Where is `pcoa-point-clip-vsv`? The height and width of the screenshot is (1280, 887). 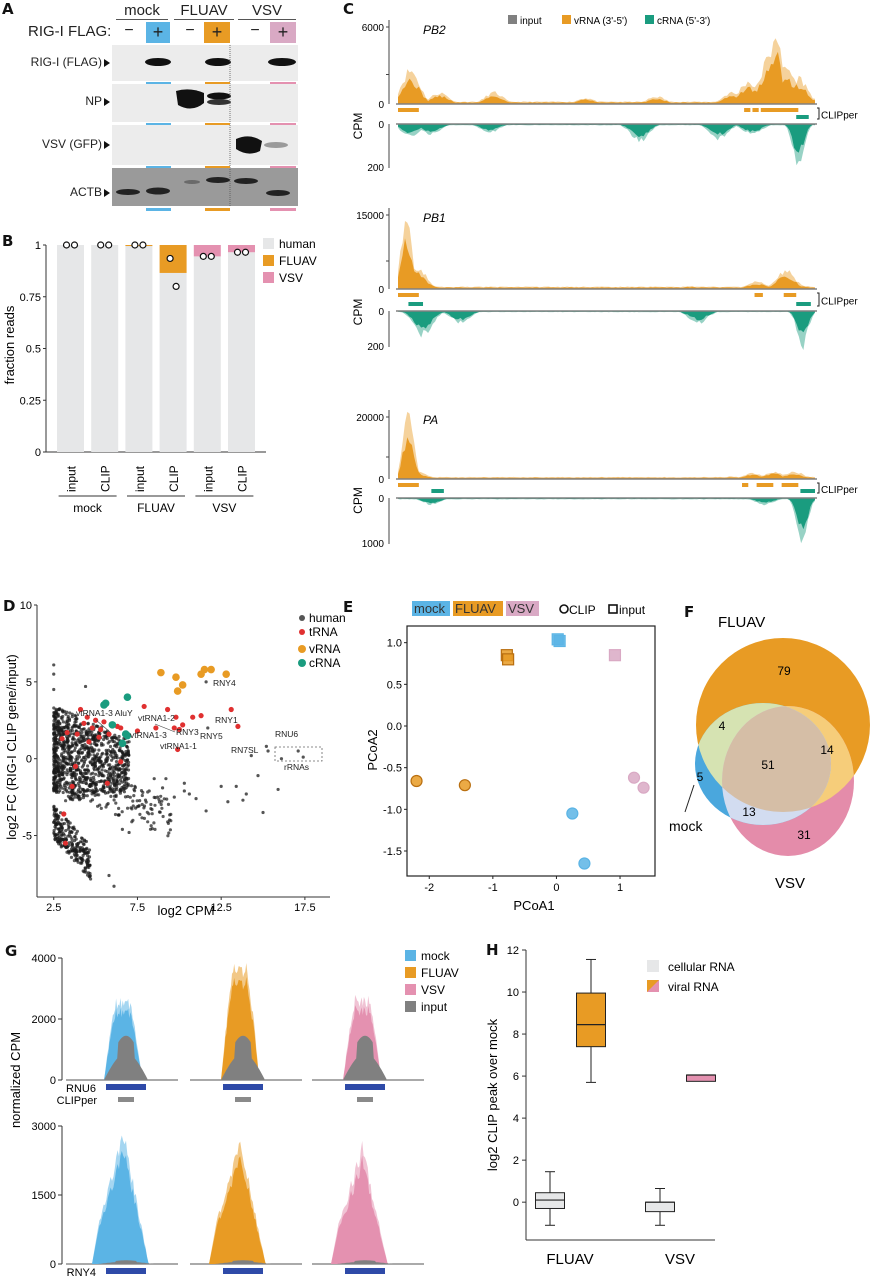
pcoa-point-clip-vsv is located at coordinates (643, 787).